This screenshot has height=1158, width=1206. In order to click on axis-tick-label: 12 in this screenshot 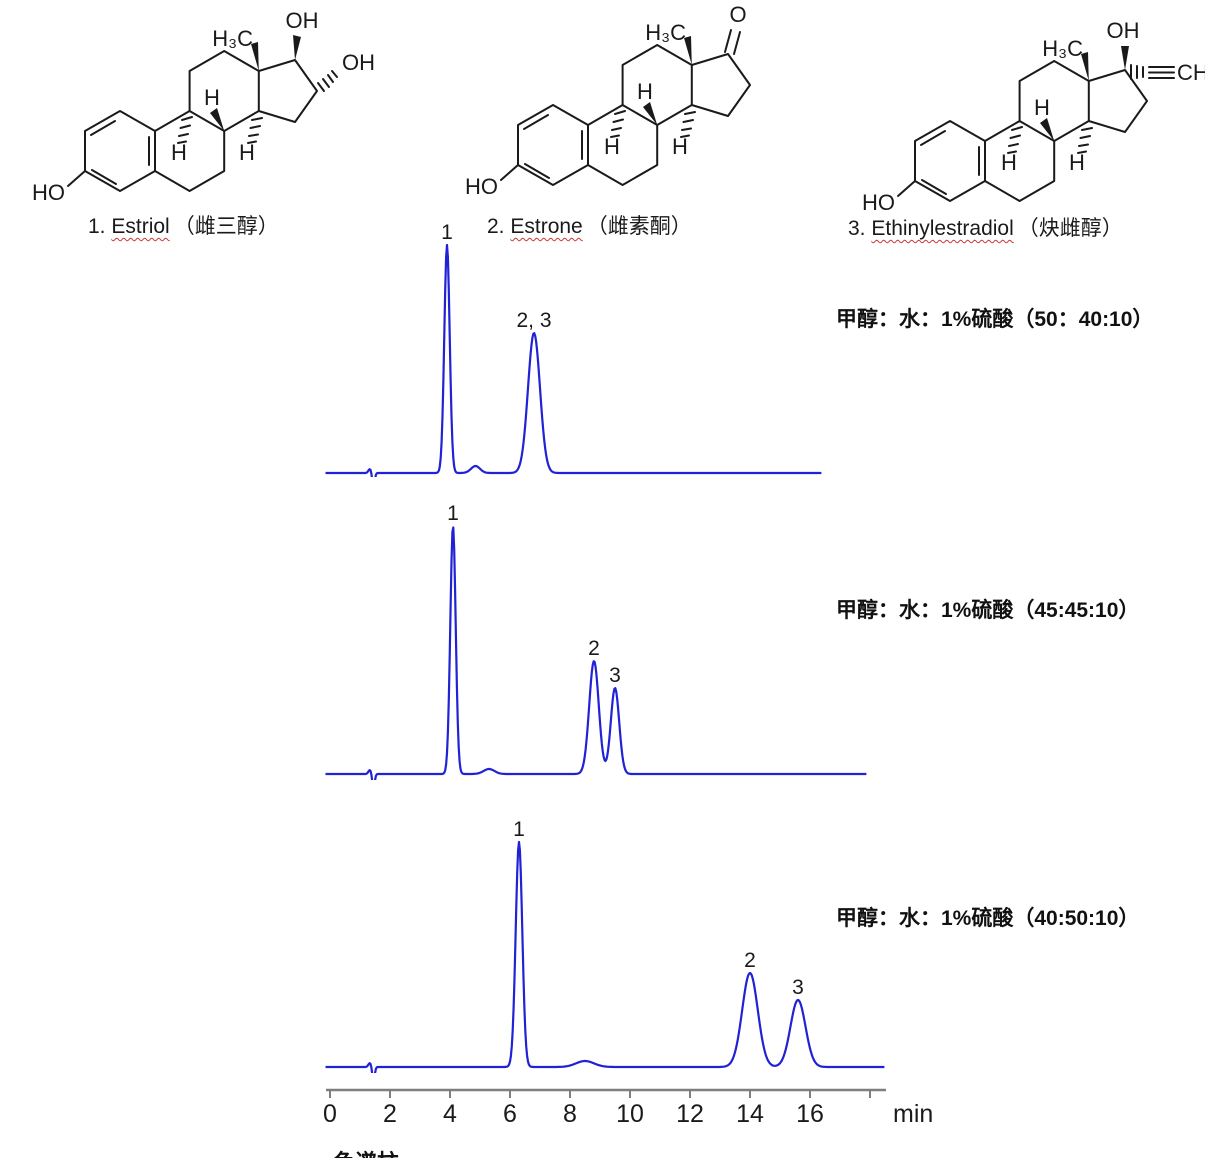, I will do `click(690, 1114)`.